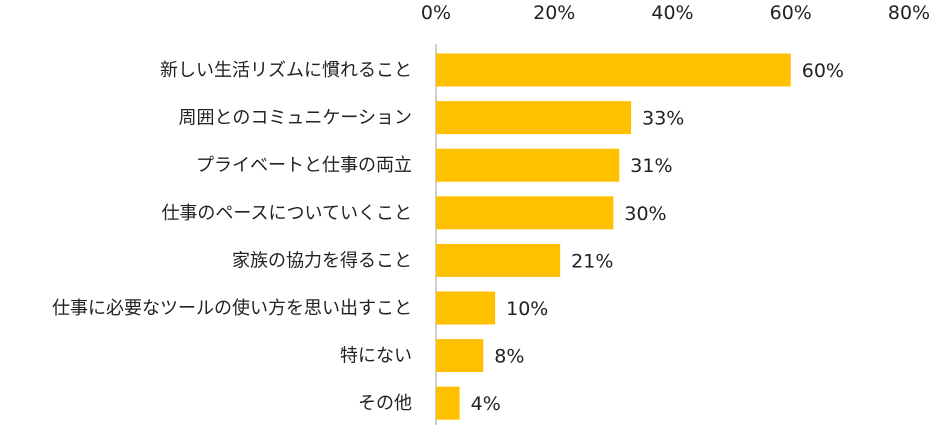 This screenshot has height=432, width=940. I want to click on value-label: 30%, so click(645, 214).